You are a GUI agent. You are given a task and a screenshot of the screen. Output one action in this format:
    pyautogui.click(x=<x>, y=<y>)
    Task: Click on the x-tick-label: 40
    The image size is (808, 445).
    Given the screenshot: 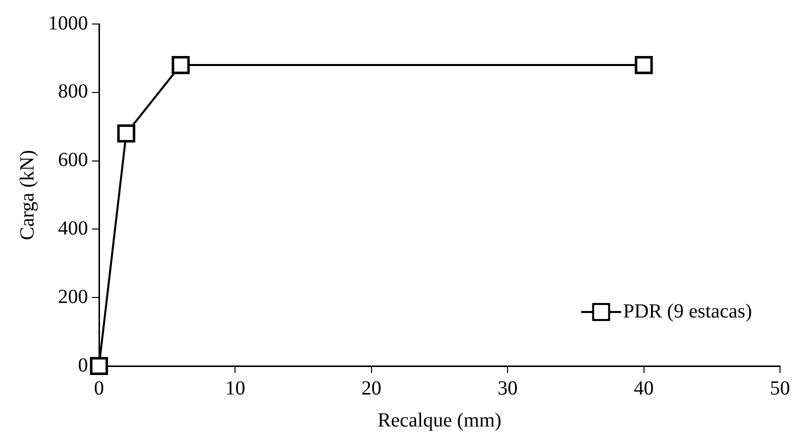 What is the action you would take?
    pyautogui.click(x=644, y=388)
    